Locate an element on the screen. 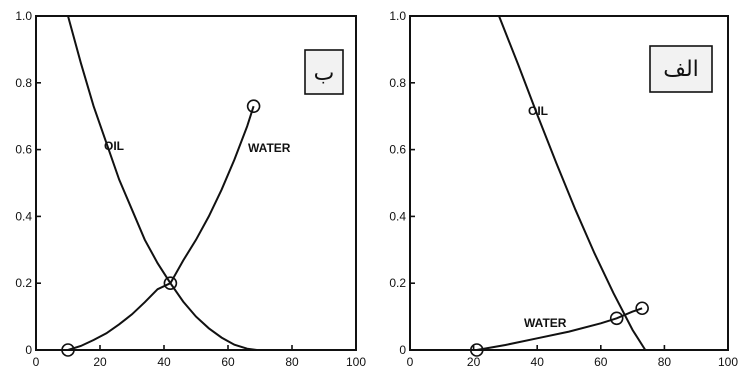 This screenshot has width=740, height=370. badge: الف is located at coordinates (681, 69).